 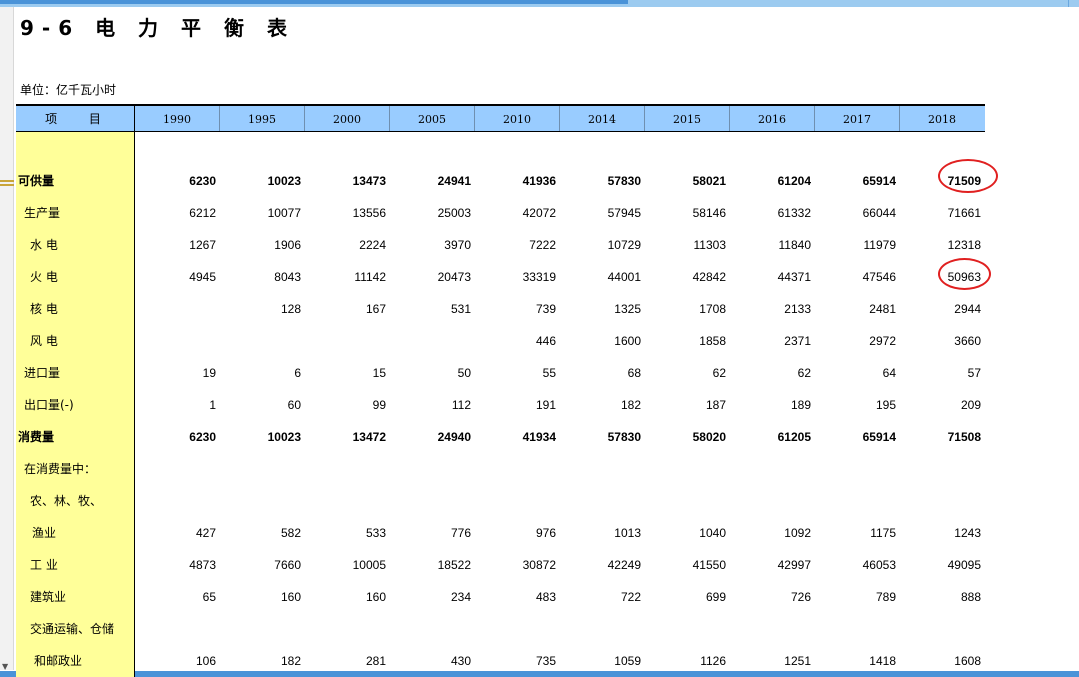 What do you see at coordinates (290, 309) in the screenshot?
I see `table-cell: 128` at bounding box center [290, 309].